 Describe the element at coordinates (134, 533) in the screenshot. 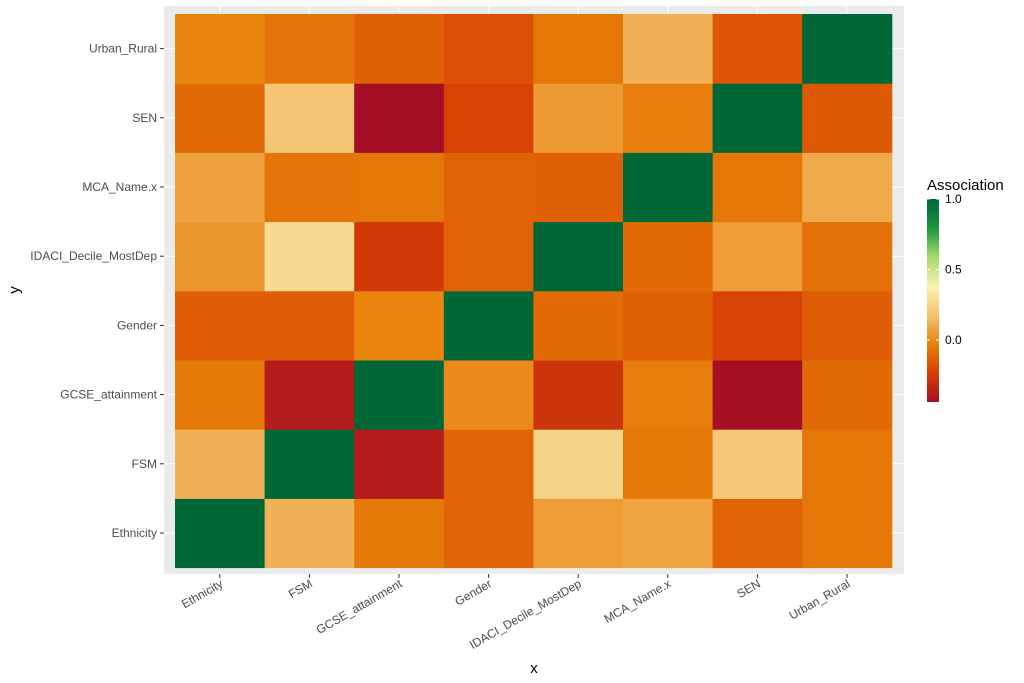

I see `y-tick-label: Ethnicity` at that location.